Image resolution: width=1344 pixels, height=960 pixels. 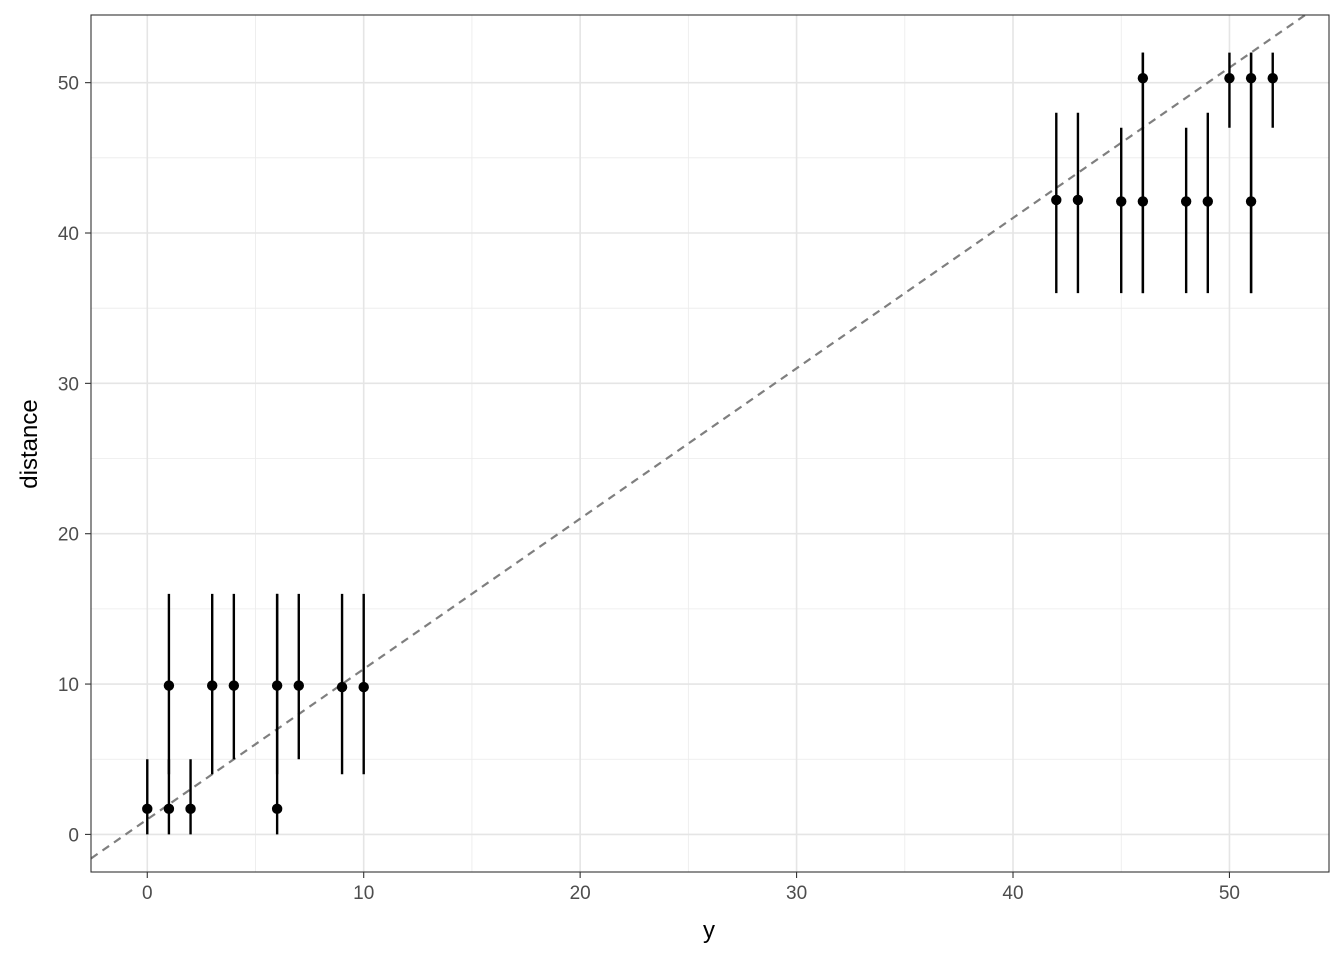 I want to click on x-tick-label: 0, so click(x=147, y=893).